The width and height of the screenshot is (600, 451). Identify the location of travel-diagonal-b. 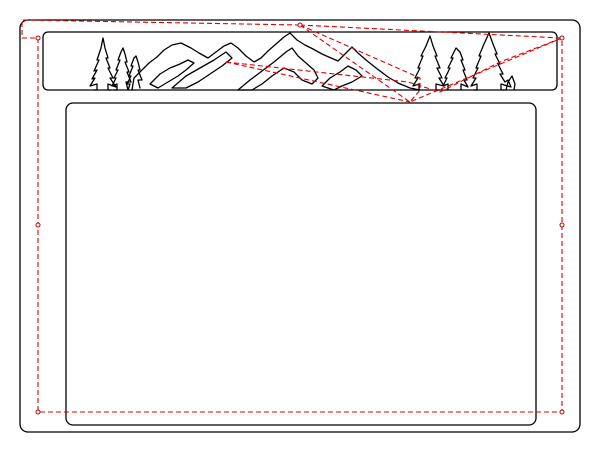
(360, 63).